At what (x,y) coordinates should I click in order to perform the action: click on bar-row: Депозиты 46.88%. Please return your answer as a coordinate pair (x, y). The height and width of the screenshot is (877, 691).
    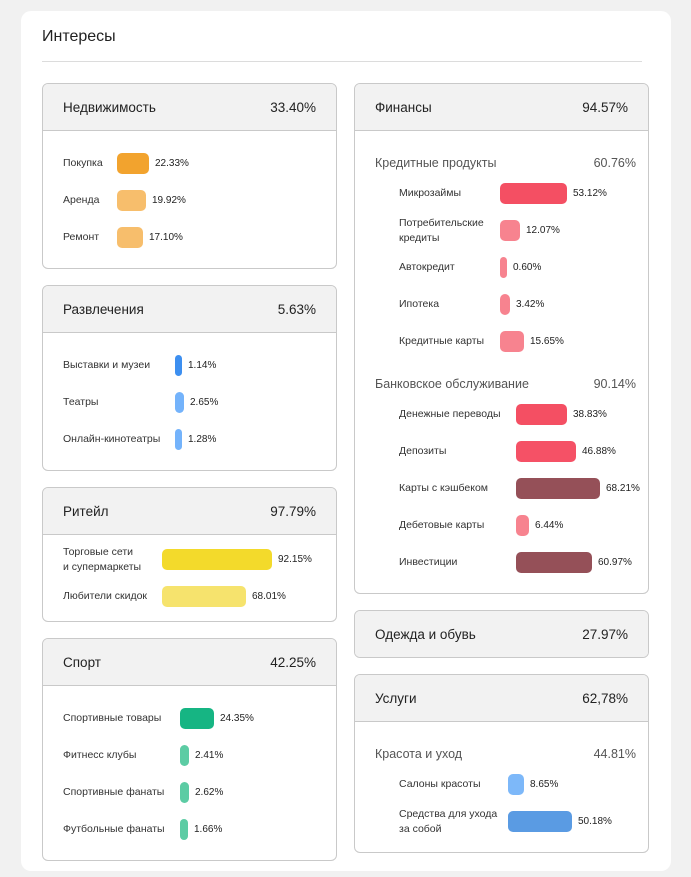
    Looking at the image, I should click on (501, 451).